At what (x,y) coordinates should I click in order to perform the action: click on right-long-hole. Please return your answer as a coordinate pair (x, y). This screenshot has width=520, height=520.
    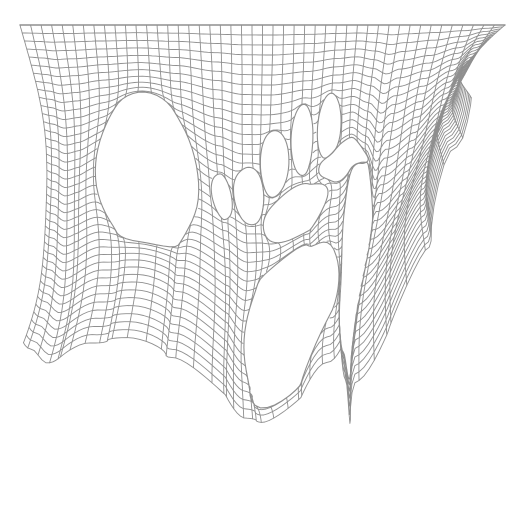
    Looking at the image, I should click on (356, 270).